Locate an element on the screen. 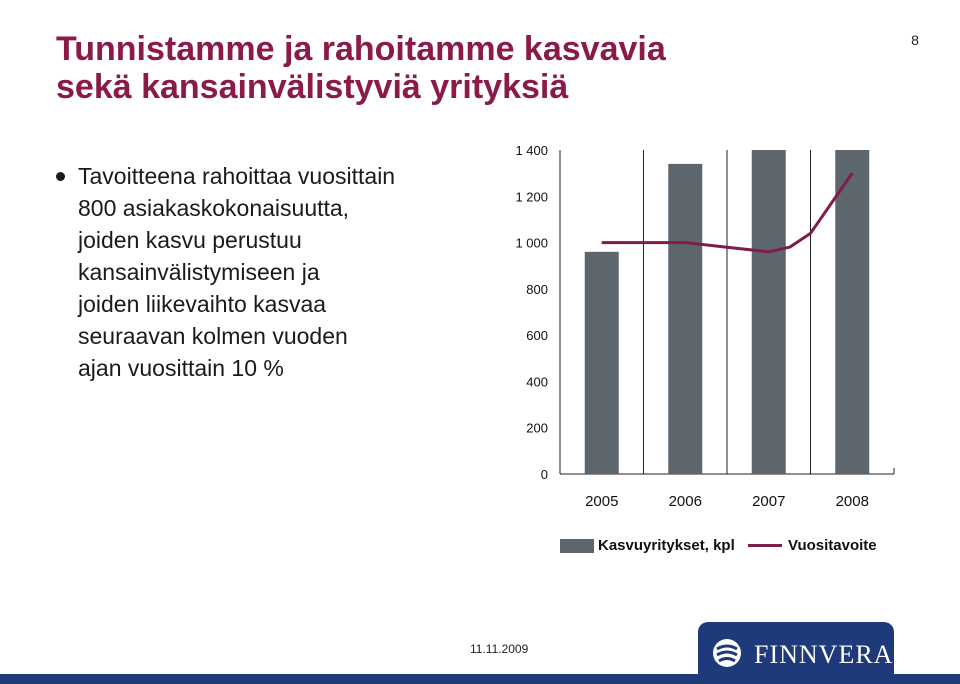  bullet-line: seuraavan kolmen vuoden is located at coordinates (213, 336).